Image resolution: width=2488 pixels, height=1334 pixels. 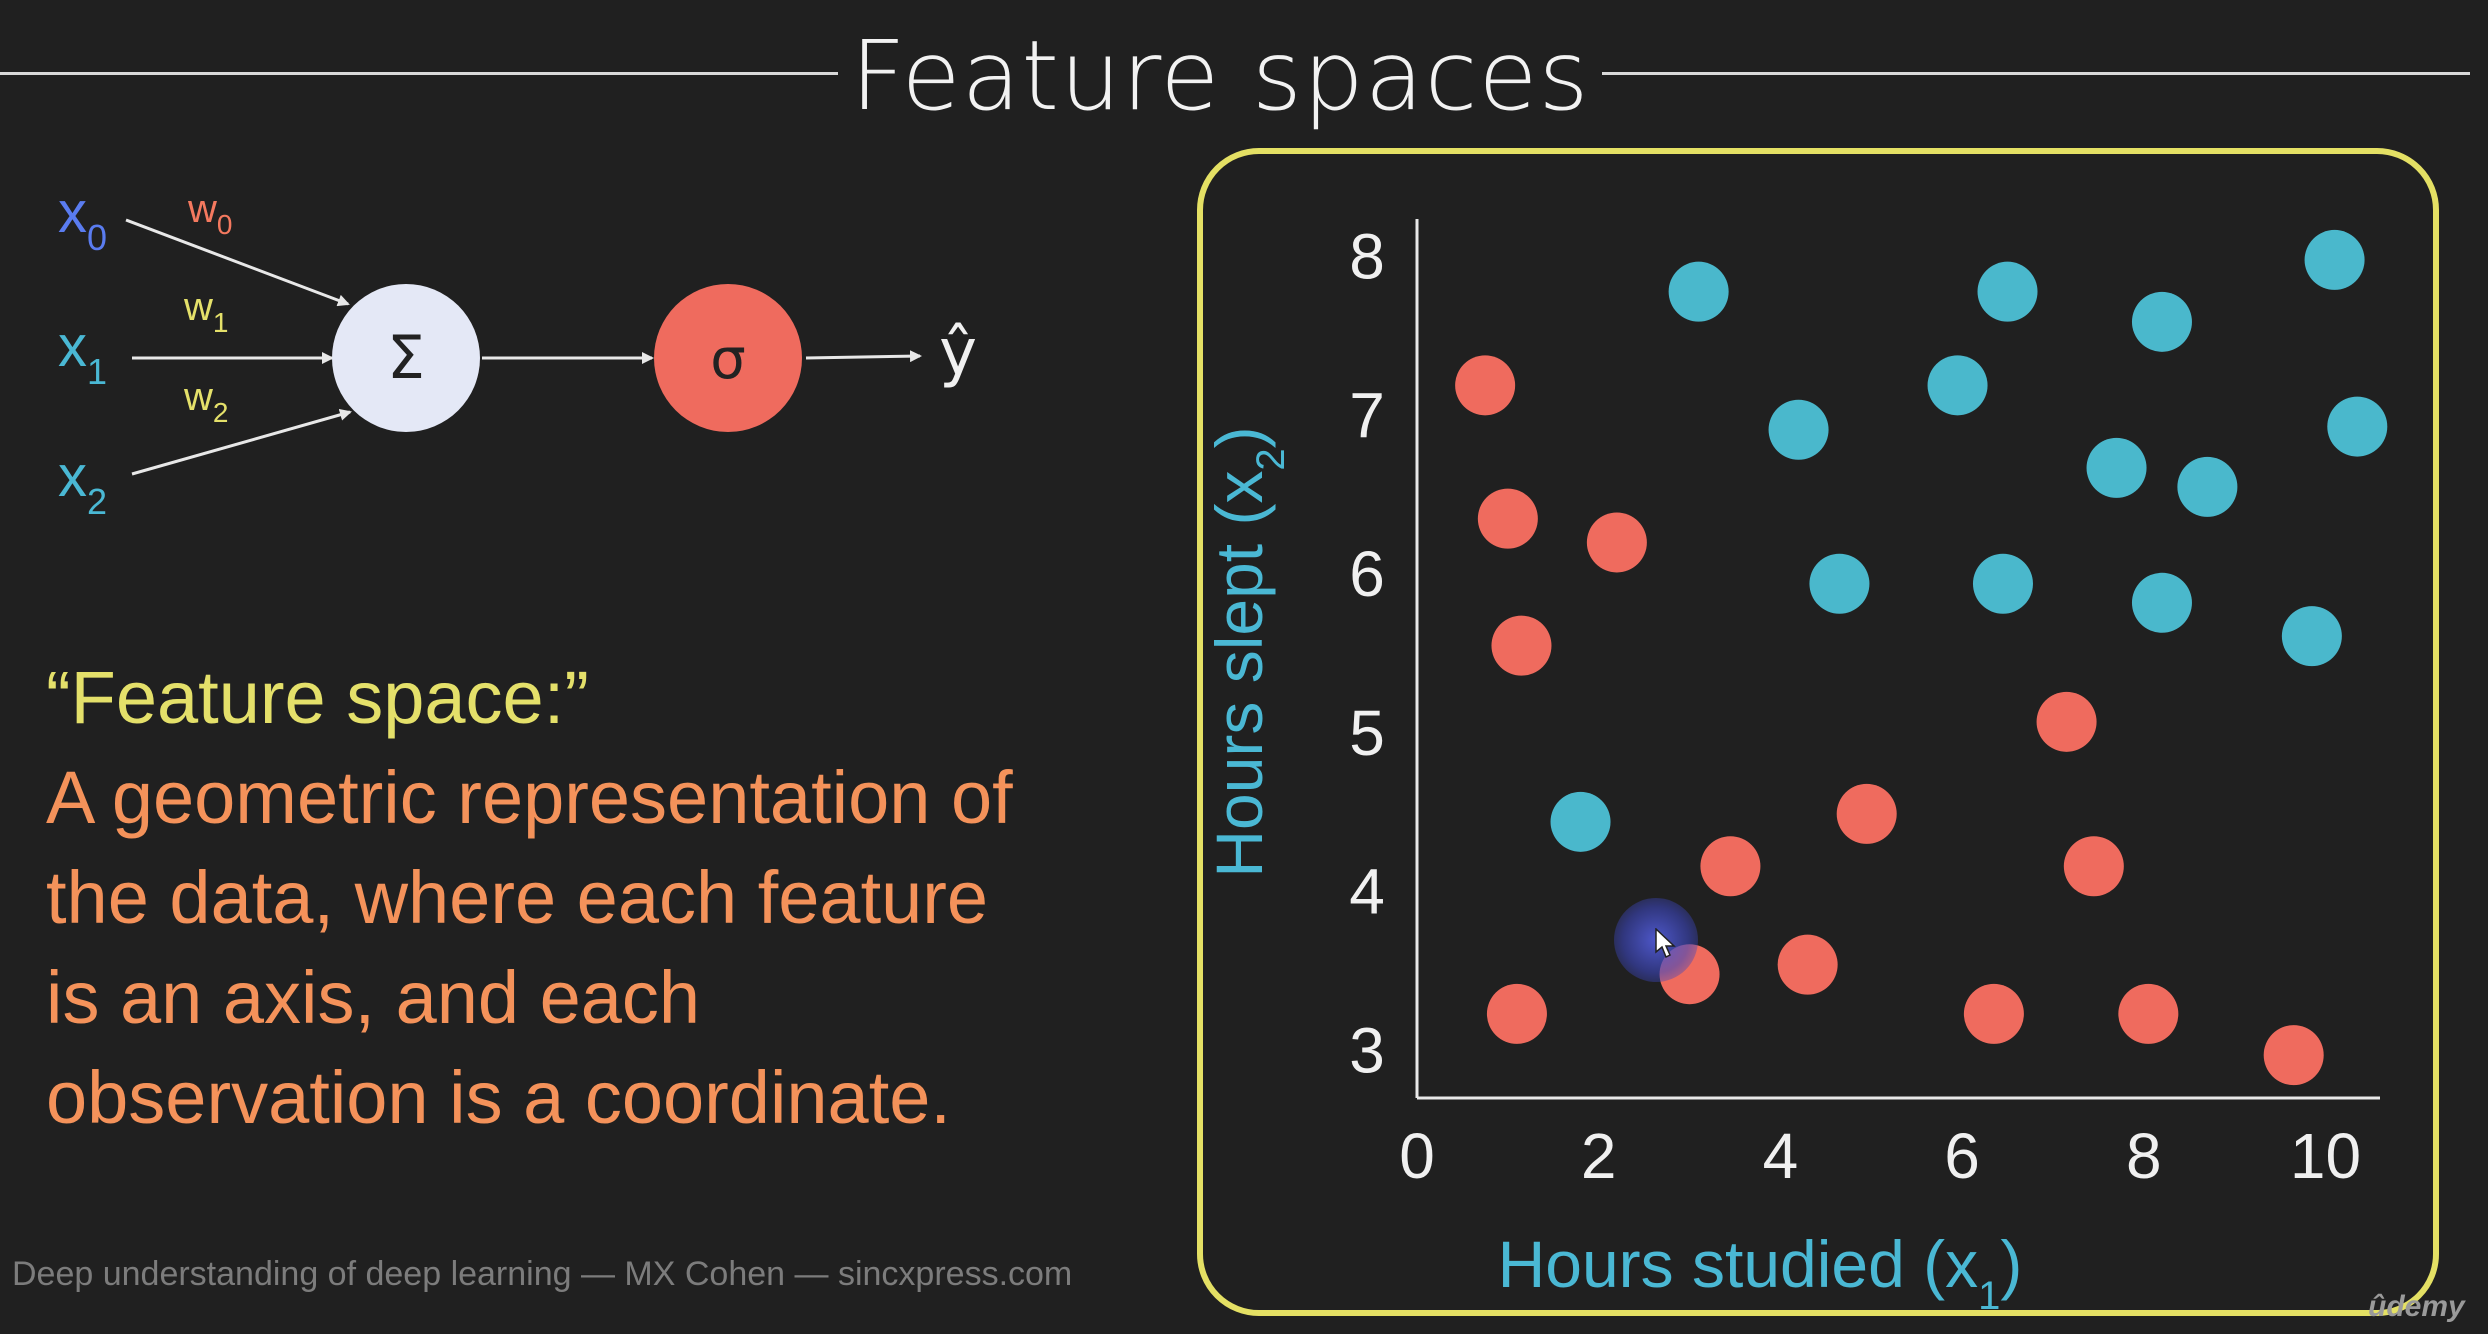 What do you see at coordinates (2144, 1156) in the screenshot?
I see `x-tick-label: 8` at bounding box center [2144, 1156].